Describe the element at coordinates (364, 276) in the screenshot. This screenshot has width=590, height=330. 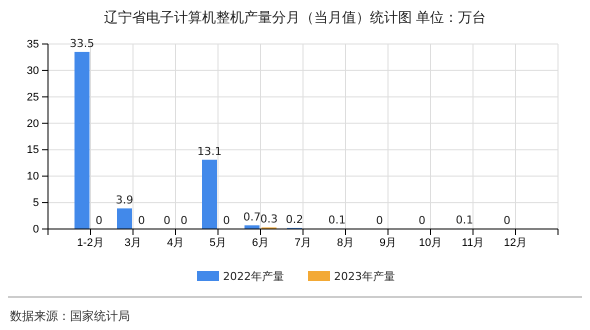
I see `legend-label: 2023年产量` at that location.